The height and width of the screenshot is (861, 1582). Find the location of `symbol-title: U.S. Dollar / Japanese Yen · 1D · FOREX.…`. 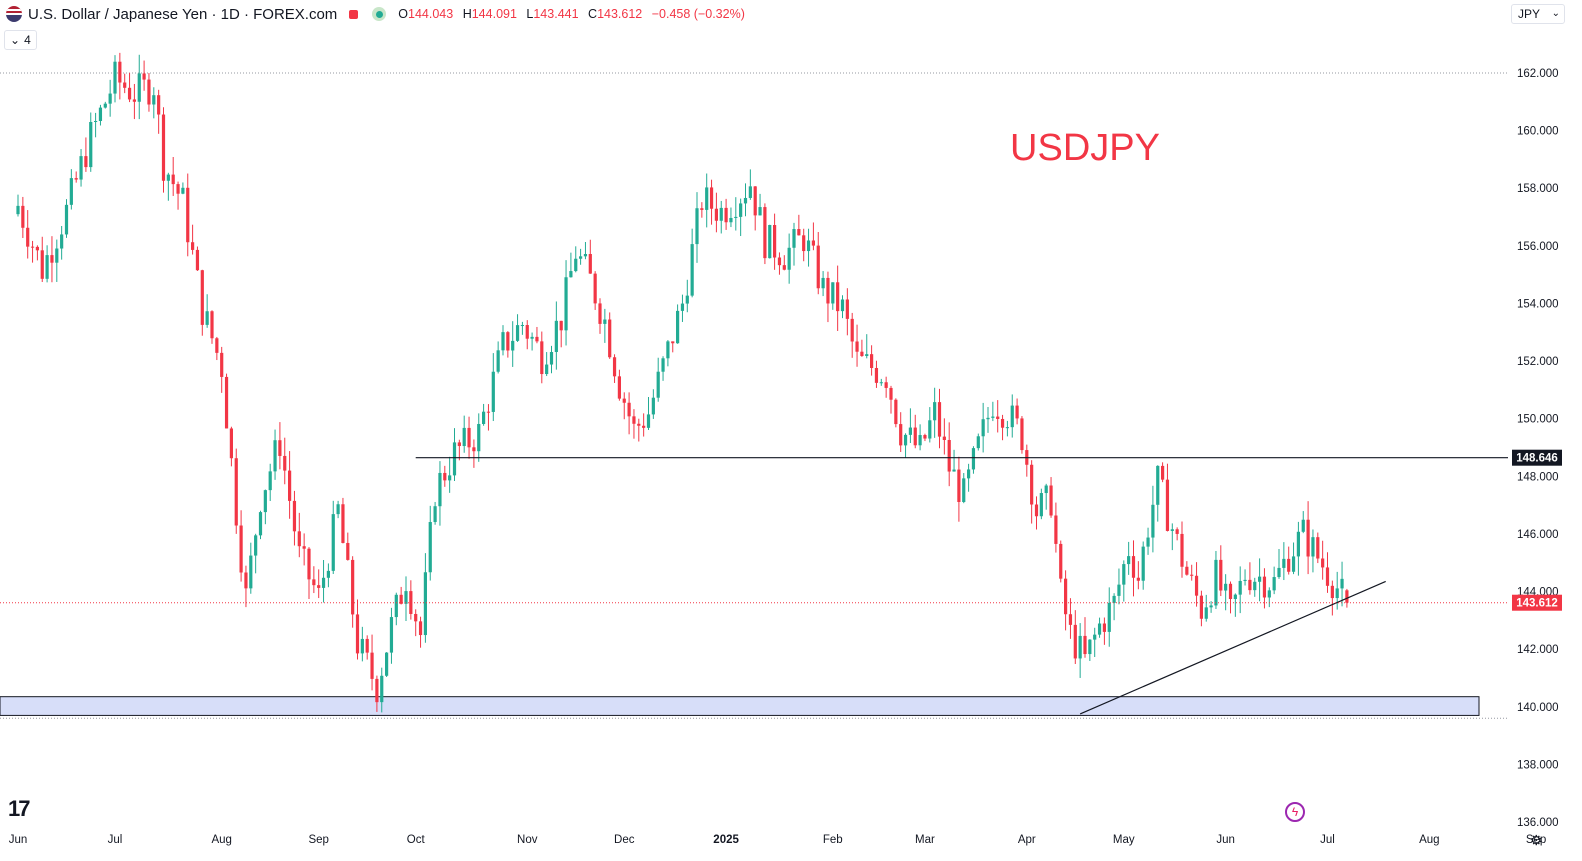

symbol-title: U.S. Dollar / Japanese Yen · 1D · FOREX.… is located at coordinates (183, 14).